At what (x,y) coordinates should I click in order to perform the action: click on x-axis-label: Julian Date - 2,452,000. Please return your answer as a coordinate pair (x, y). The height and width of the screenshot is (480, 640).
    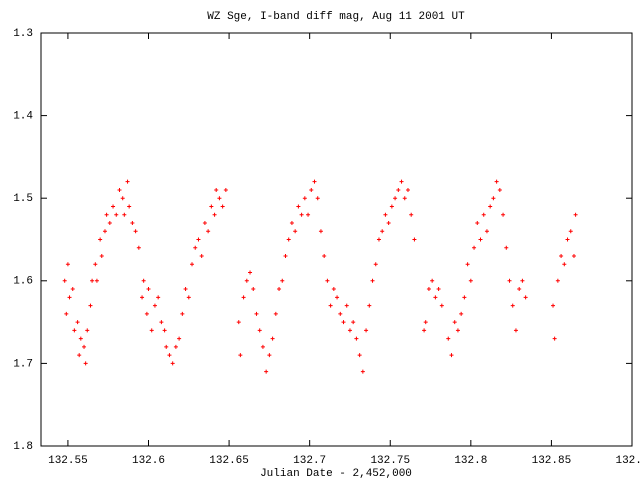
    Looking at the image, I should click on (336, 474).